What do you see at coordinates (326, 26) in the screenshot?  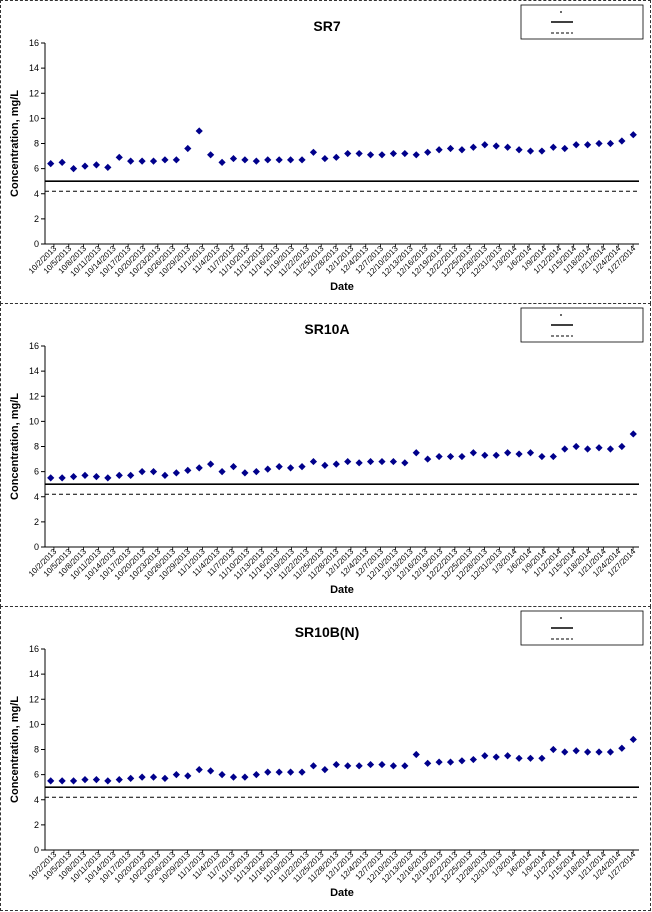 I see `chart-title: SR7` at bounding box center [326, 26].